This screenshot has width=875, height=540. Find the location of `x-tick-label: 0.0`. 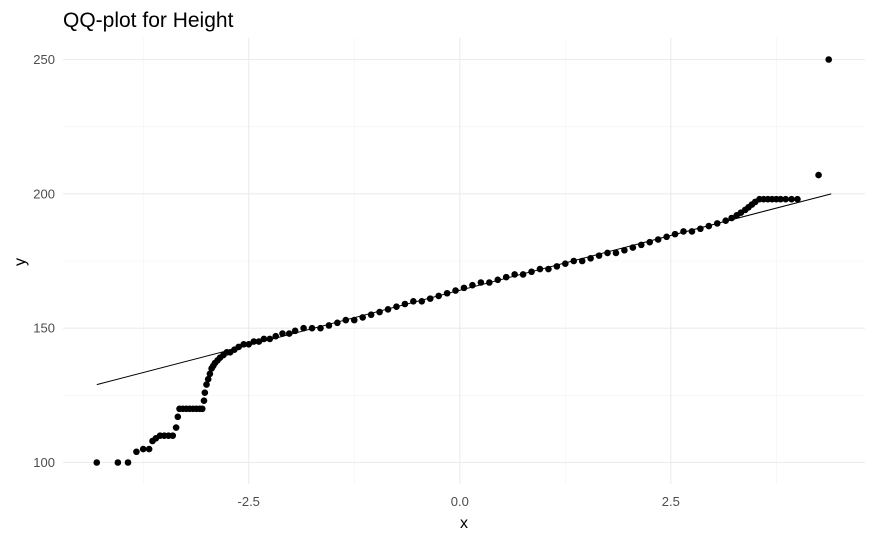

x-tick-label: 0.0 is located at coordinates (460, 501).